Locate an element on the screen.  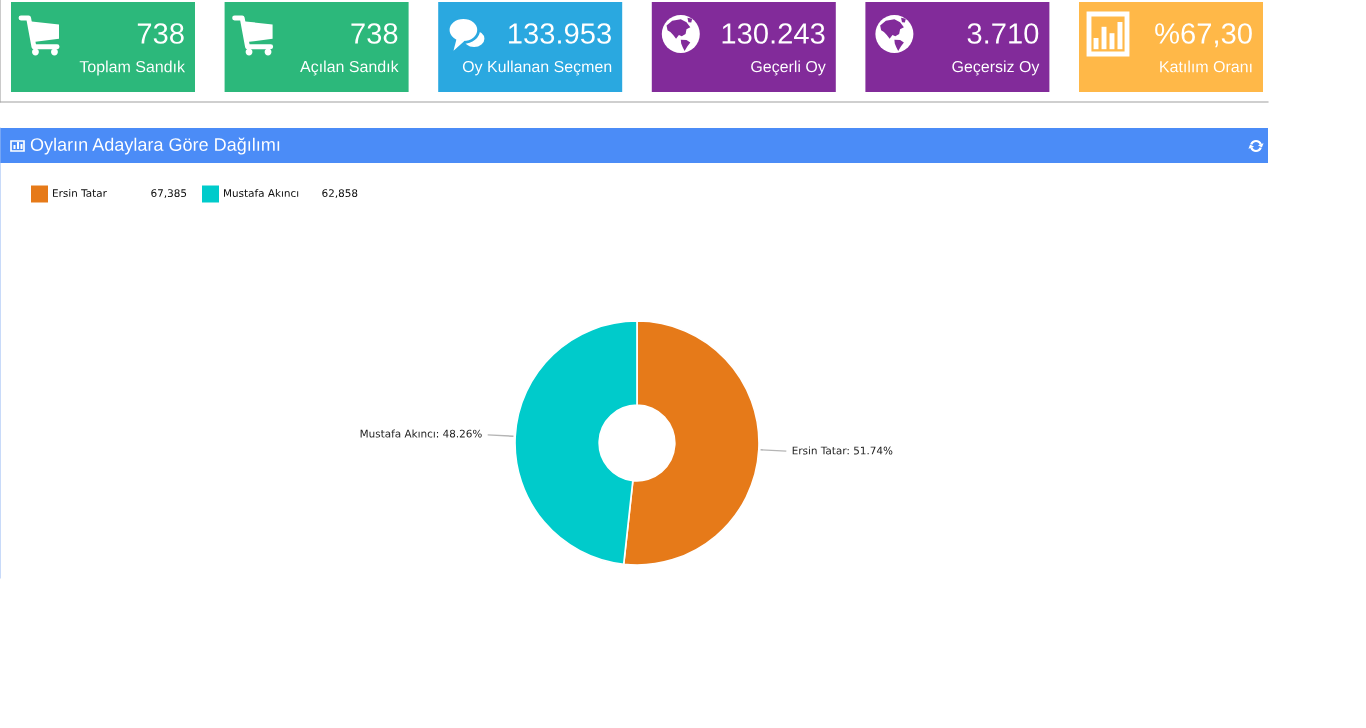
text: Oy Kullanan Seçmen is located at coordinates (537, 68).